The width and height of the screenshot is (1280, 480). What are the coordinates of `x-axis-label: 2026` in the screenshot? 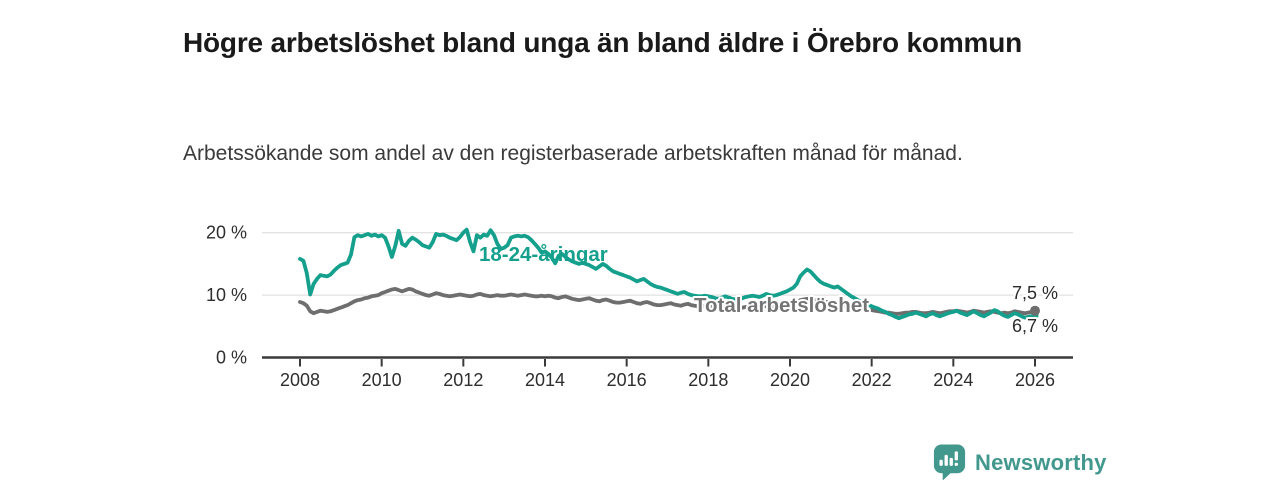 It's located at (1035, 380).